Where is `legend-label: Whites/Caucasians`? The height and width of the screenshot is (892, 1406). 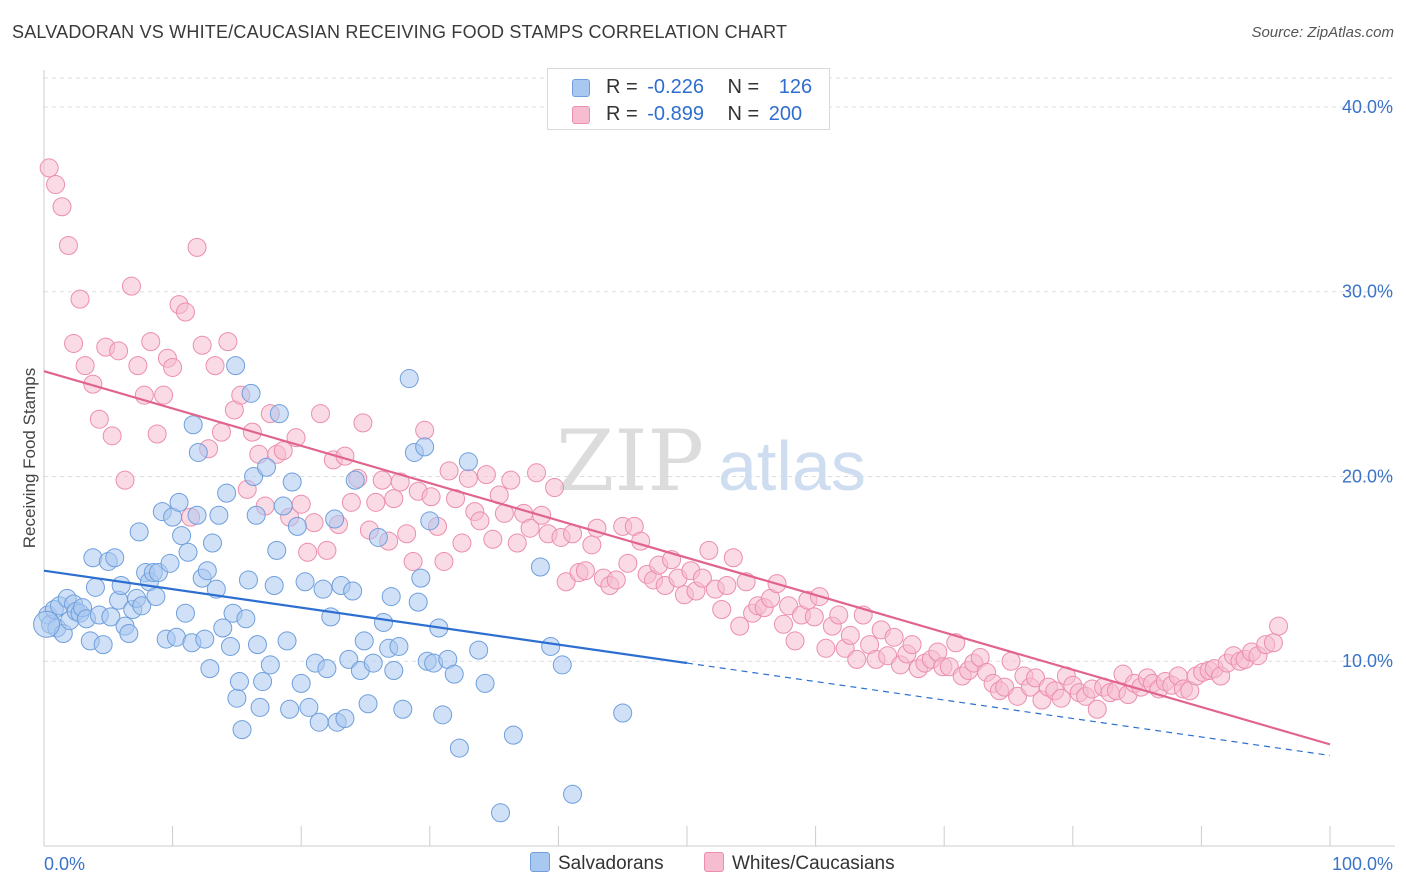 legend-label: Whites/Caucasians is located at coordinates (813, 863).